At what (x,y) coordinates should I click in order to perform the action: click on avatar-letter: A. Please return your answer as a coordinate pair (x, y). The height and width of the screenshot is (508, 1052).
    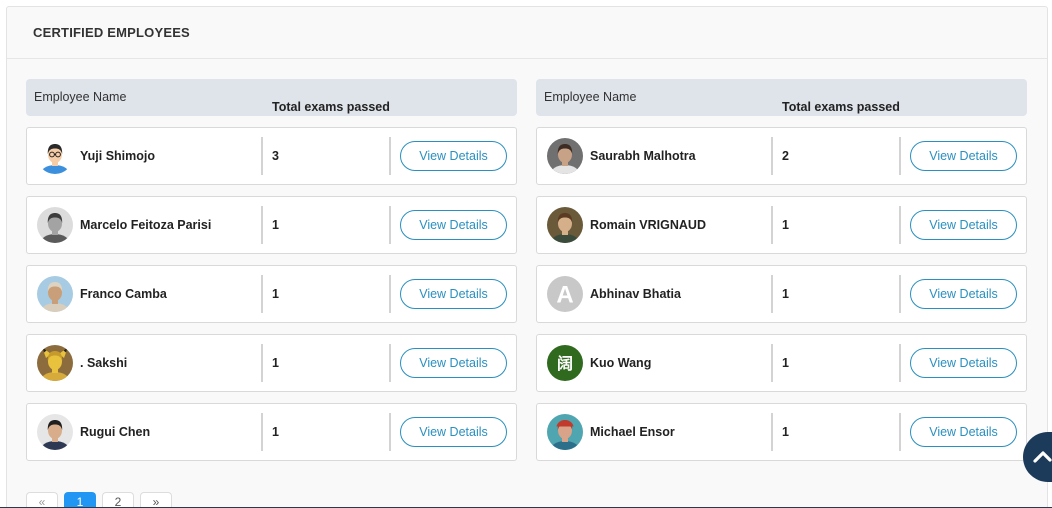
    Looking at the image, I should click on (564, 295).